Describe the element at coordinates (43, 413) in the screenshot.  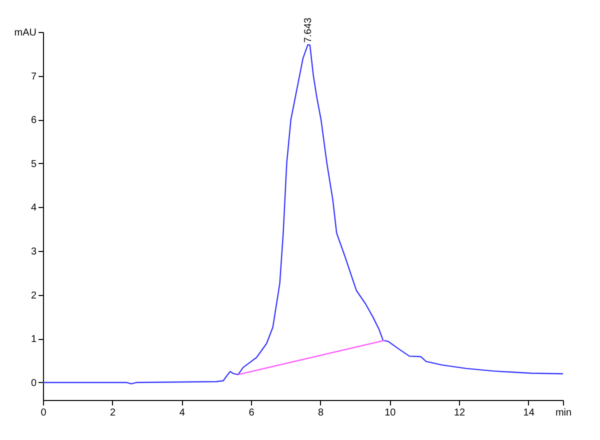
I see `x-tick-label: 0` at that location.